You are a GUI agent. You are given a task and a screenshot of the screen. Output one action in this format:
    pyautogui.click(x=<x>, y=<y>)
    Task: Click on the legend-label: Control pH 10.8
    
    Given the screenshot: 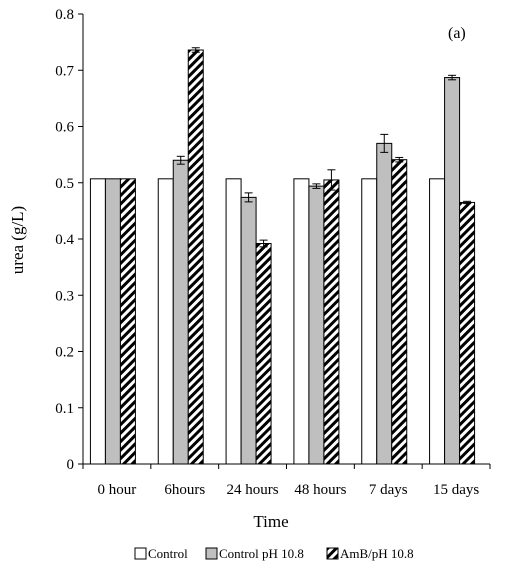 What is the action you would take?
    pyautogui.click(x=261, y=553)
    